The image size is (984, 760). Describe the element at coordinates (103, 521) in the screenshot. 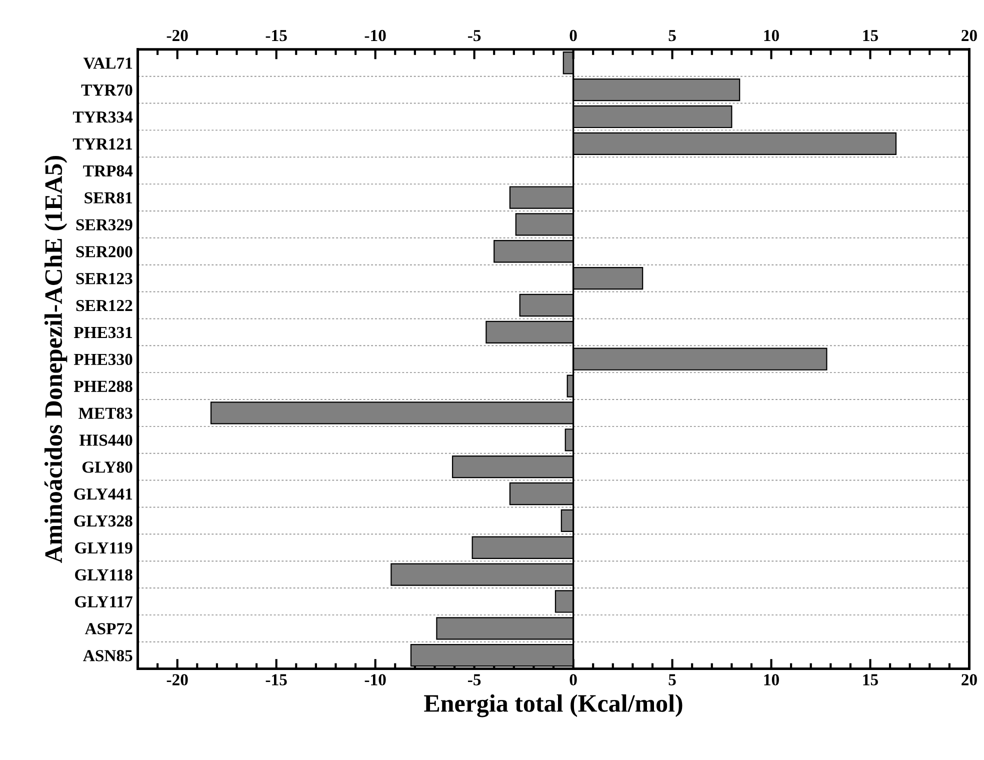

I see `y-tick-label: GLY328` at that location.